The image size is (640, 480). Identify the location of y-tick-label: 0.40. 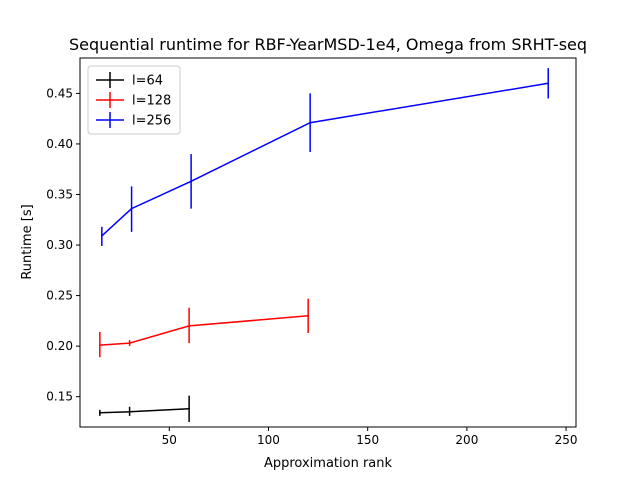
(59, 144).